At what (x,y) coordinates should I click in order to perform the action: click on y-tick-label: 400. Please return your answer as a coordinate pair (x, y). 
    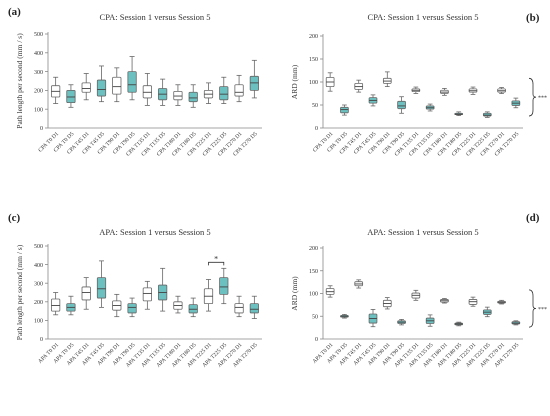
    Looking at the image, I should click on (38, 266).